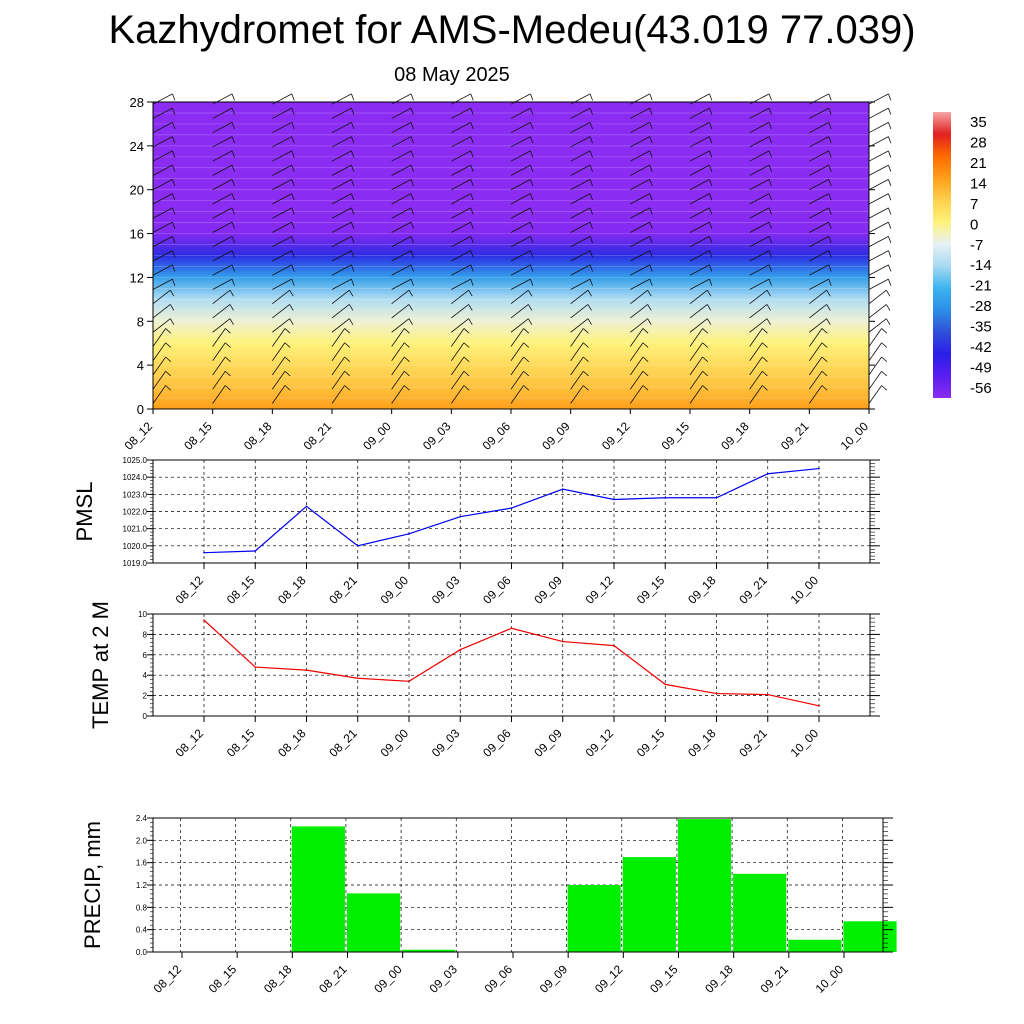  Describe the element at coordinates (974, 204) in the screenshot. I see `colorbar-label: 7` at that location.